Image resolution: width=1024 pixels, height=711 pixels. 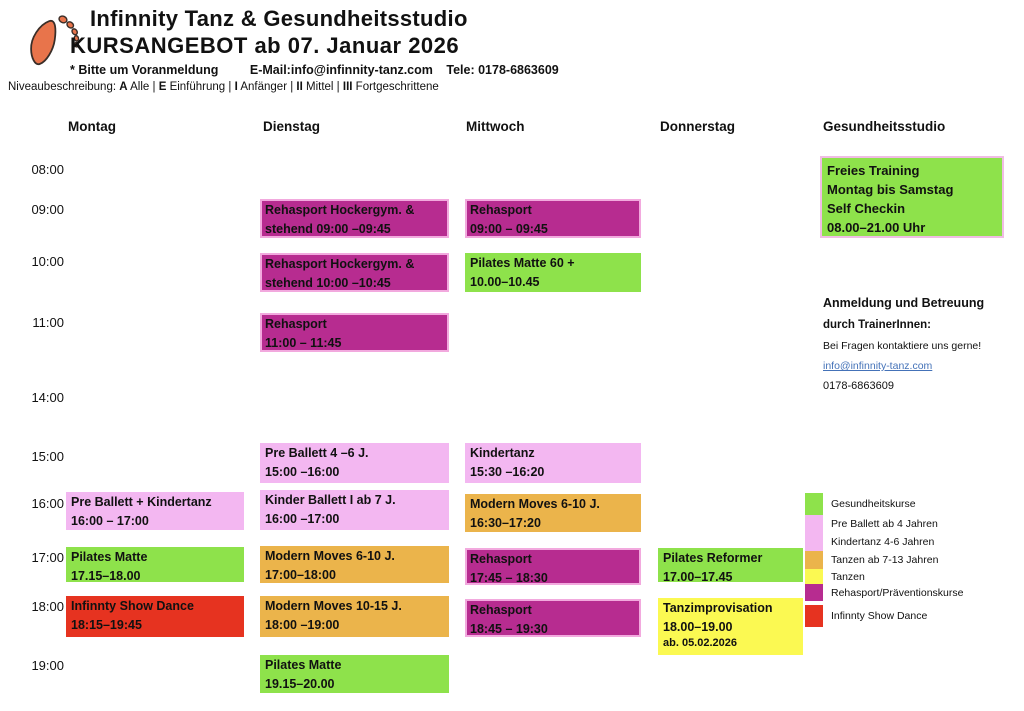 I want to click on column-header-dienstag: Dienstag, so click(x=292, y=126).